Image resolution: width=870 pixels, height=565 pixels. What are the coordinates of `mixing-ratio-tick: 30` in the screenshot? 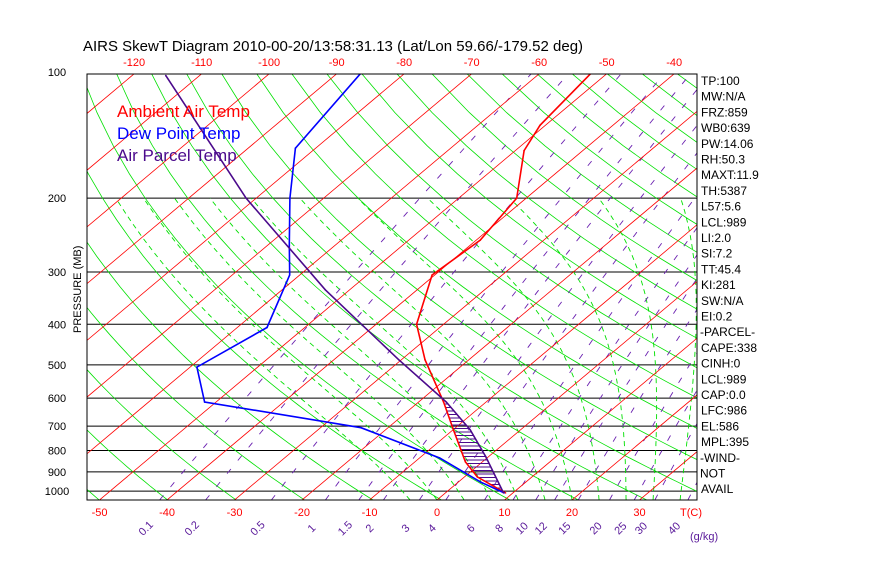 It's located at (641, 528).